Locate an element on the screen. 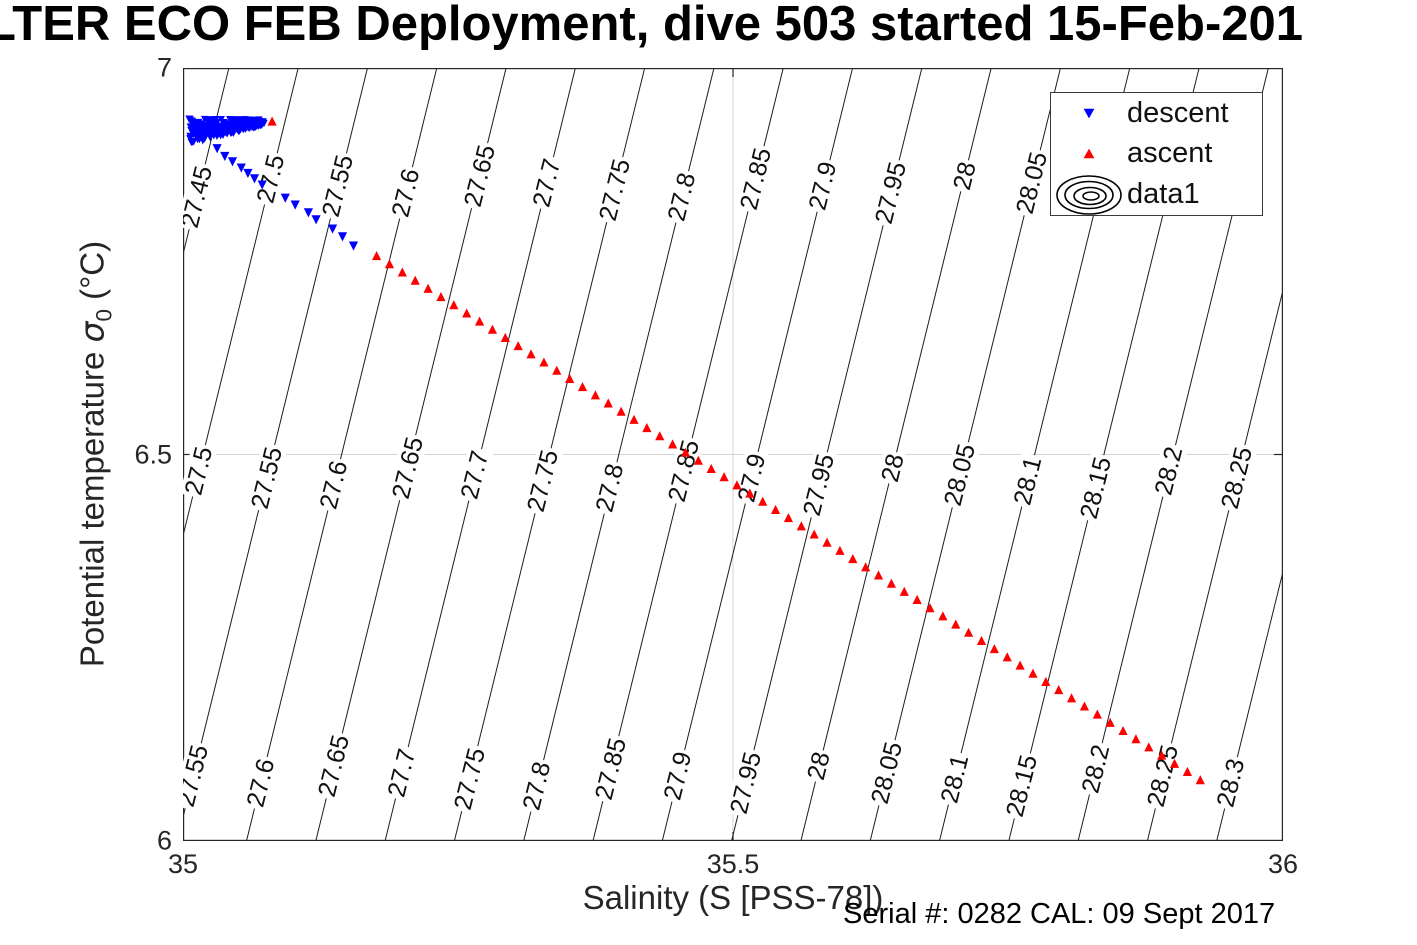  legend-item-ascent: ascent is located at coordinates (1156, 154).